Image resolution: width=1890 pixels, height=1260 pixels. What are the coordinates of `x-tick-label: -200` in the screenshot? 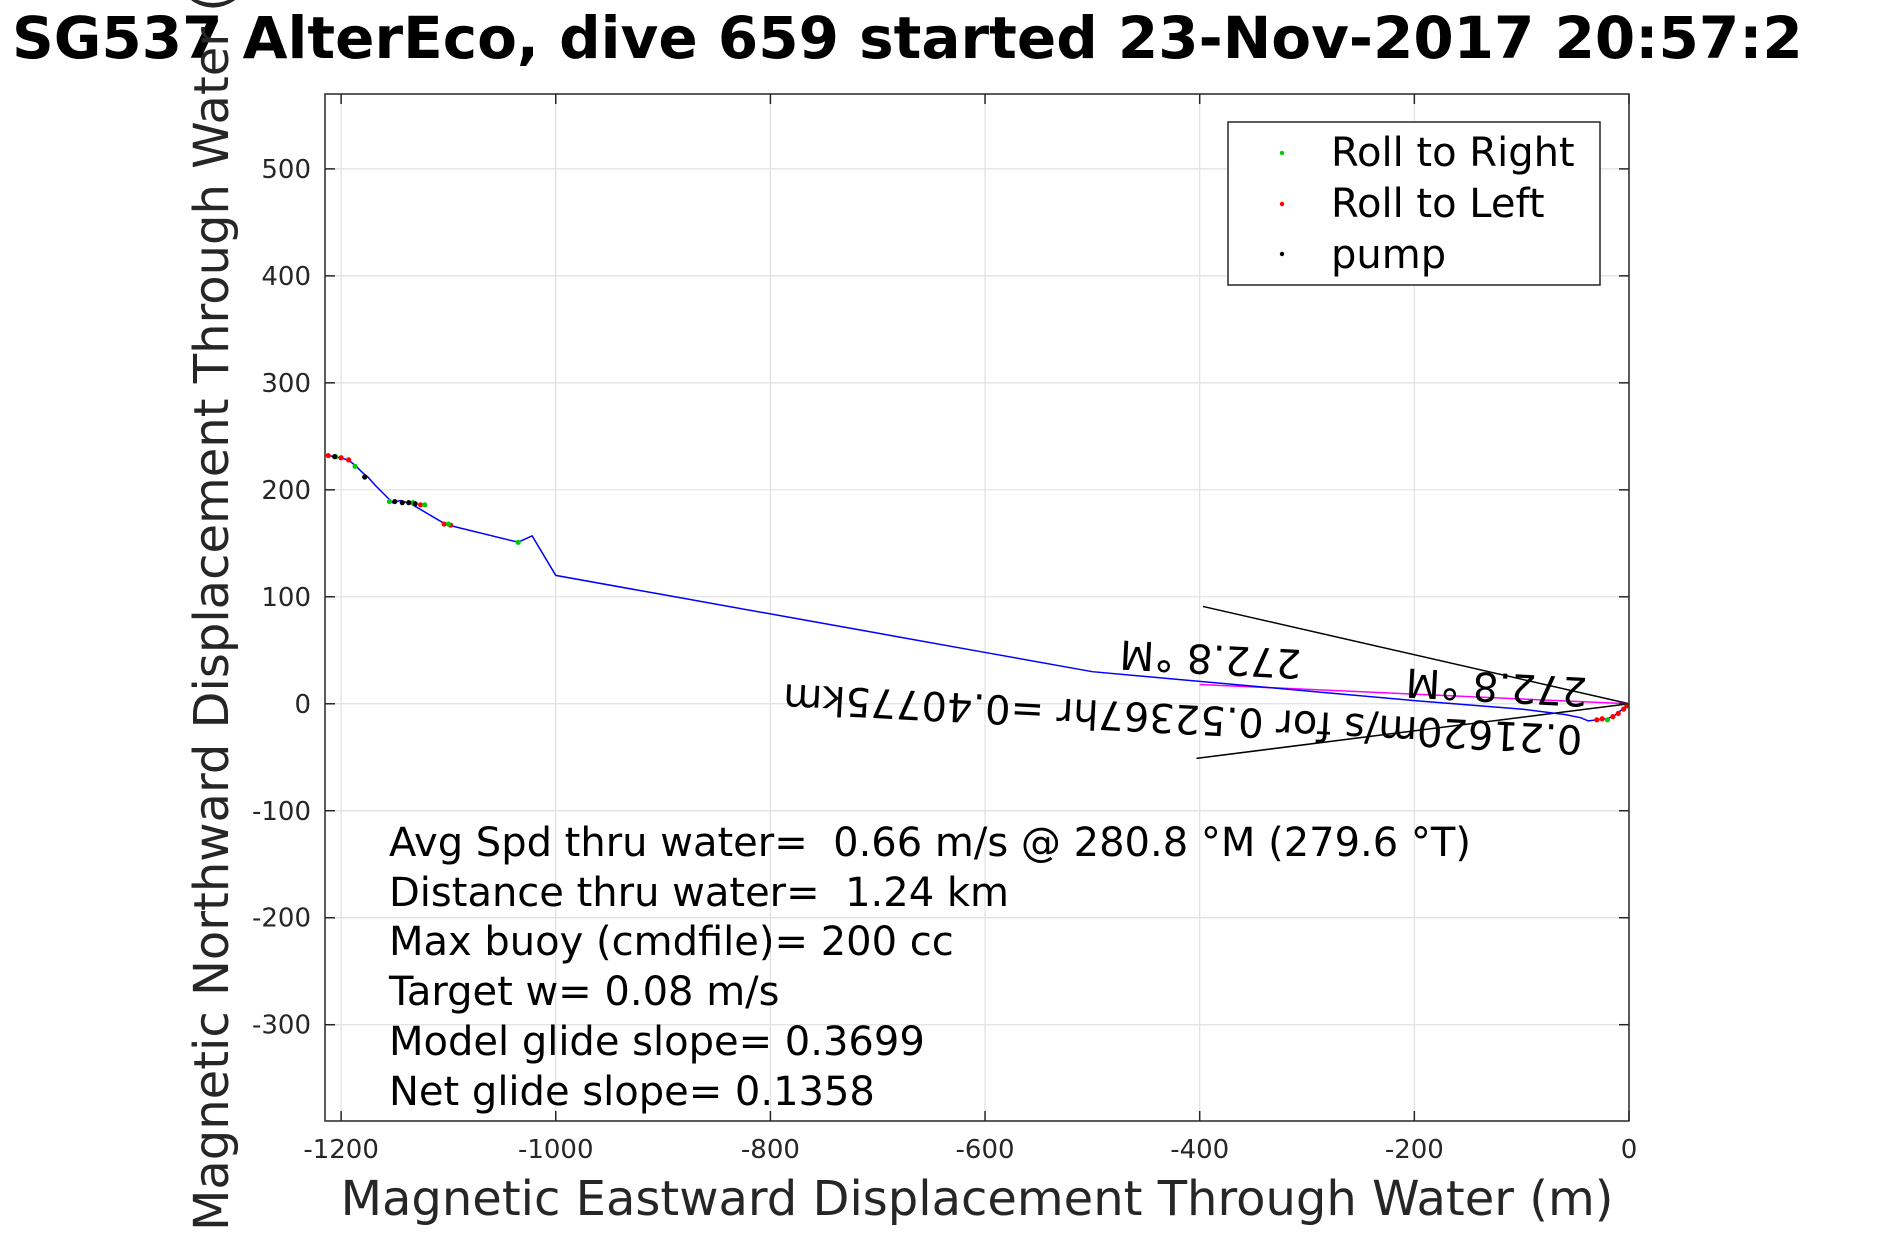 It's located at (1414, 1150).